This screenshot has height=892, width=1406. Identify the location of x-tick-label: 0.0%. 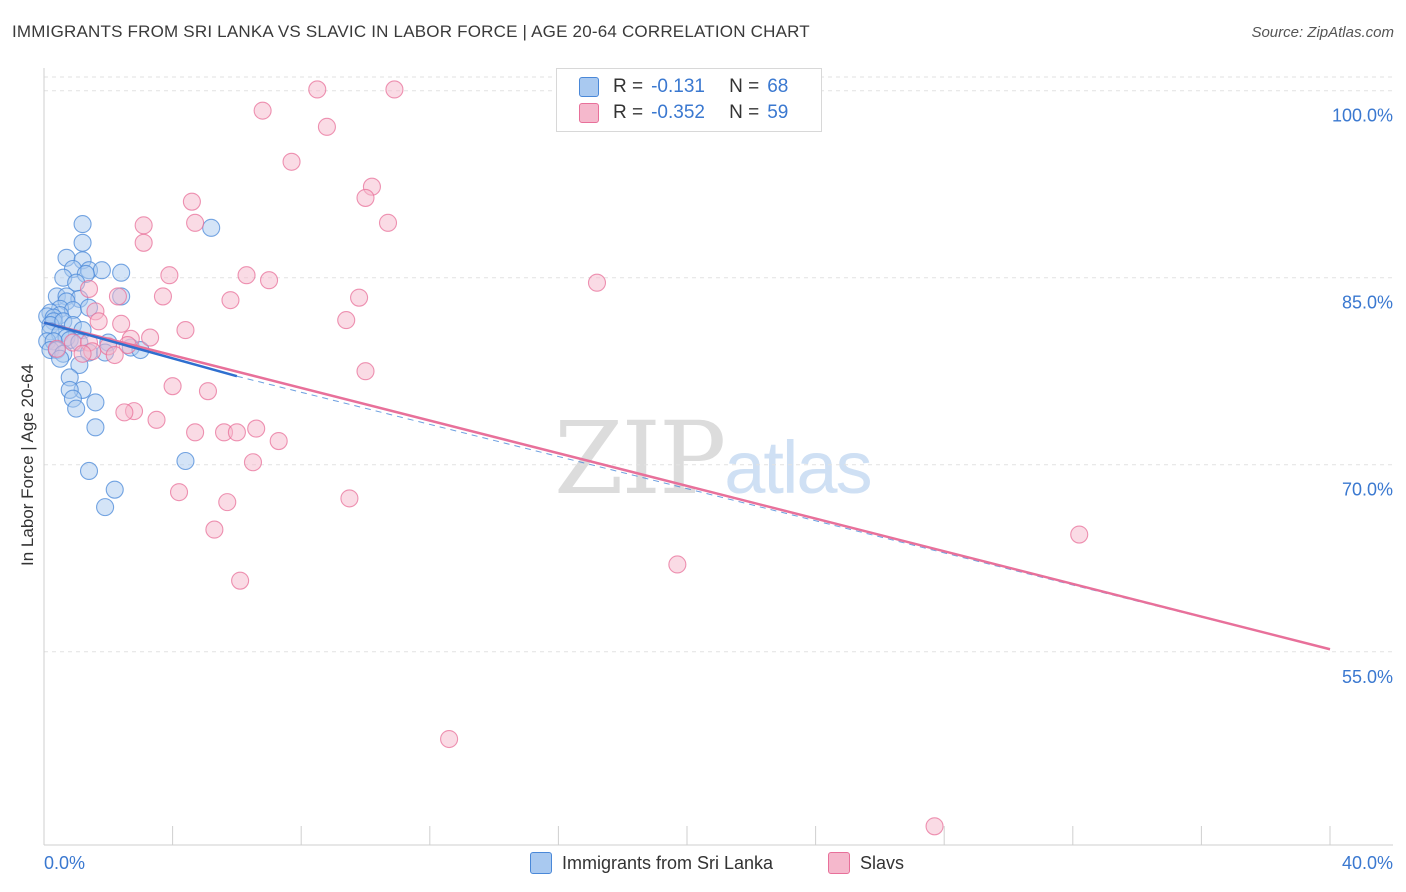
(64, 863).